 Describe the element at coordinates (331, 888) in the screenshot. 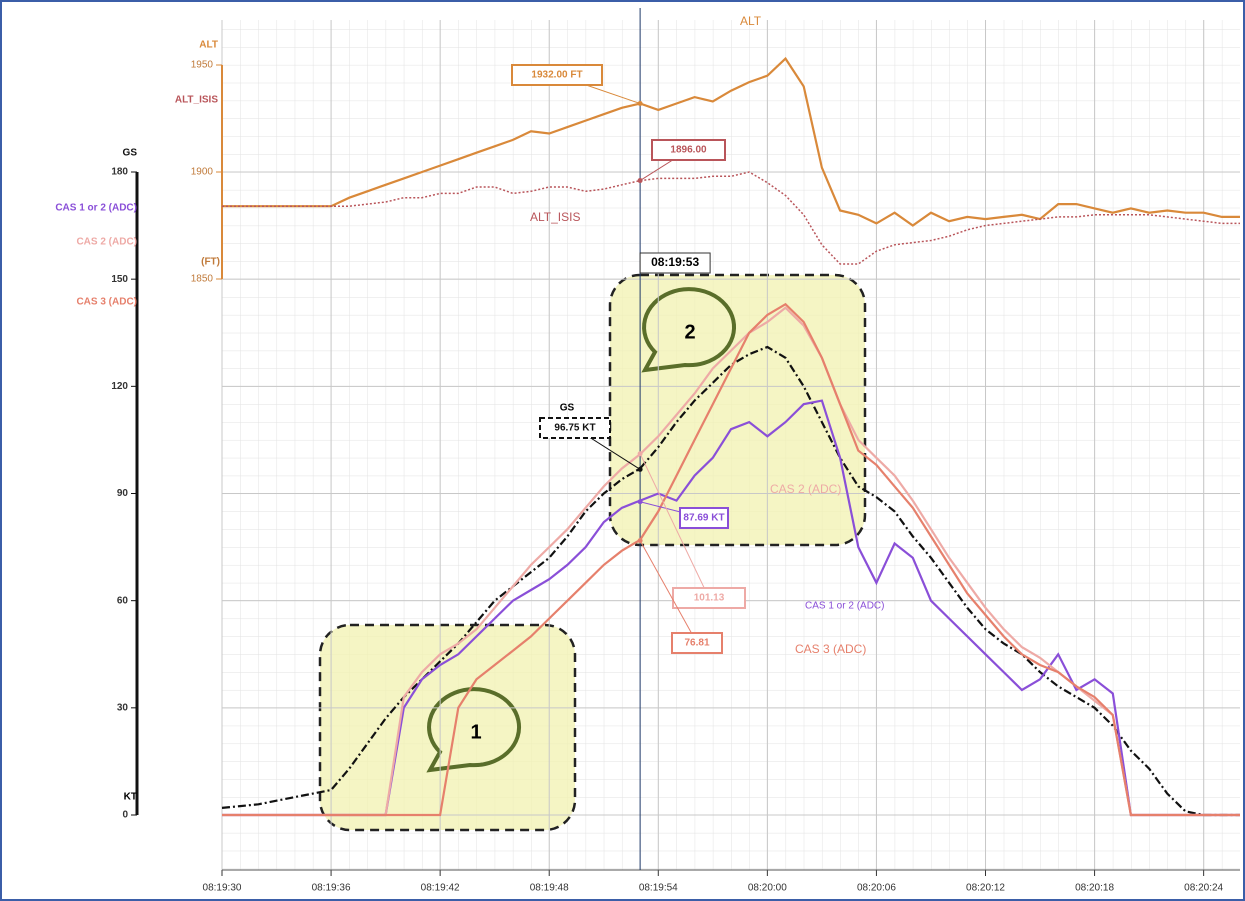

I see `x-tick-label: 08:19:36` at that location.